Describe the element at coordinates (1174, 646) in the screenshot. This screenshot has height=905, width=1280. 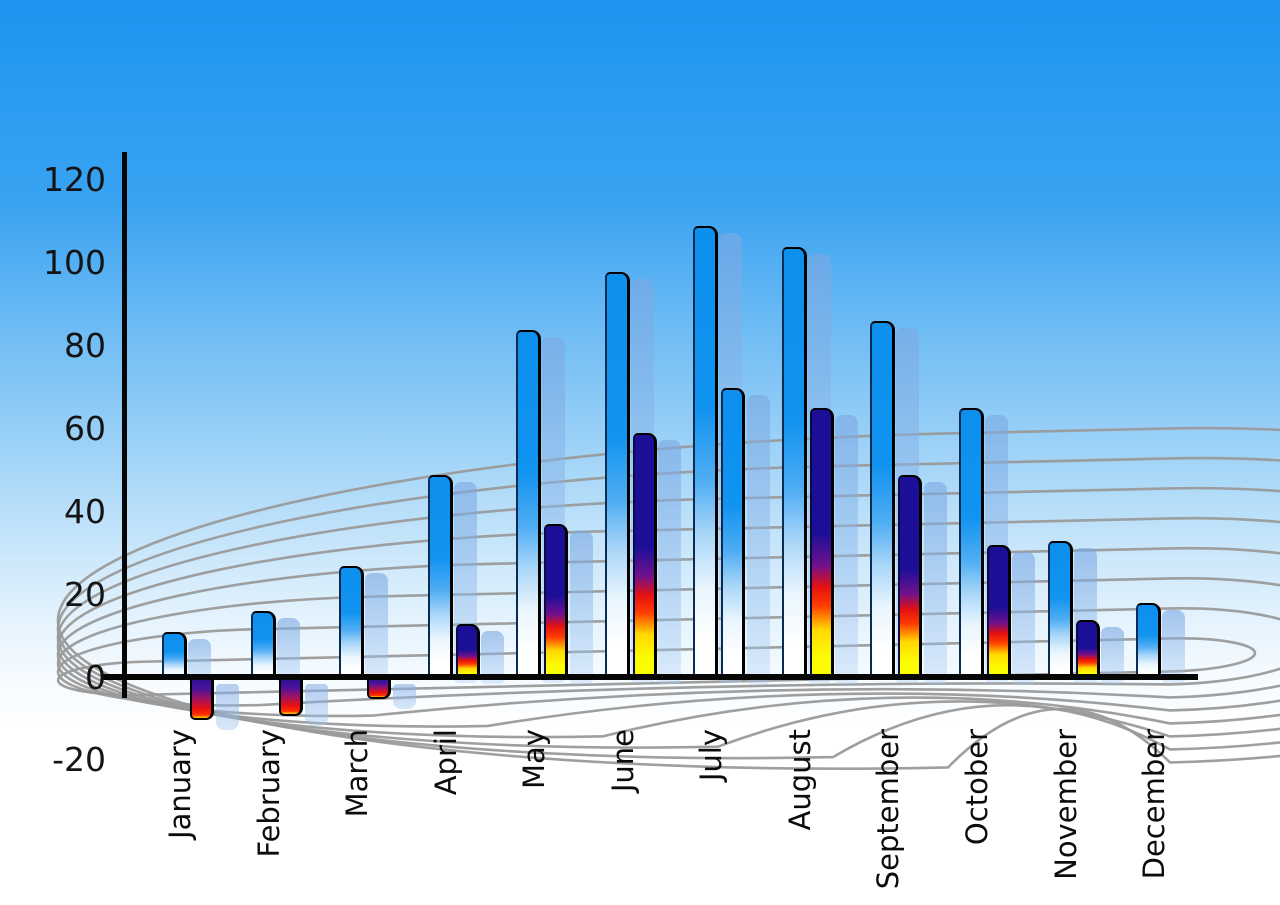
I see `bar-shadow-series1-December` at that location.